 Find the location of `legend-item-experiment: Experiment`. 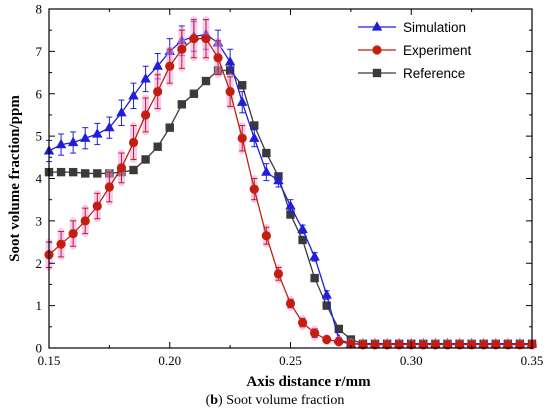

legend-item-experiment: Experiment is located at coordinates (415, 50).